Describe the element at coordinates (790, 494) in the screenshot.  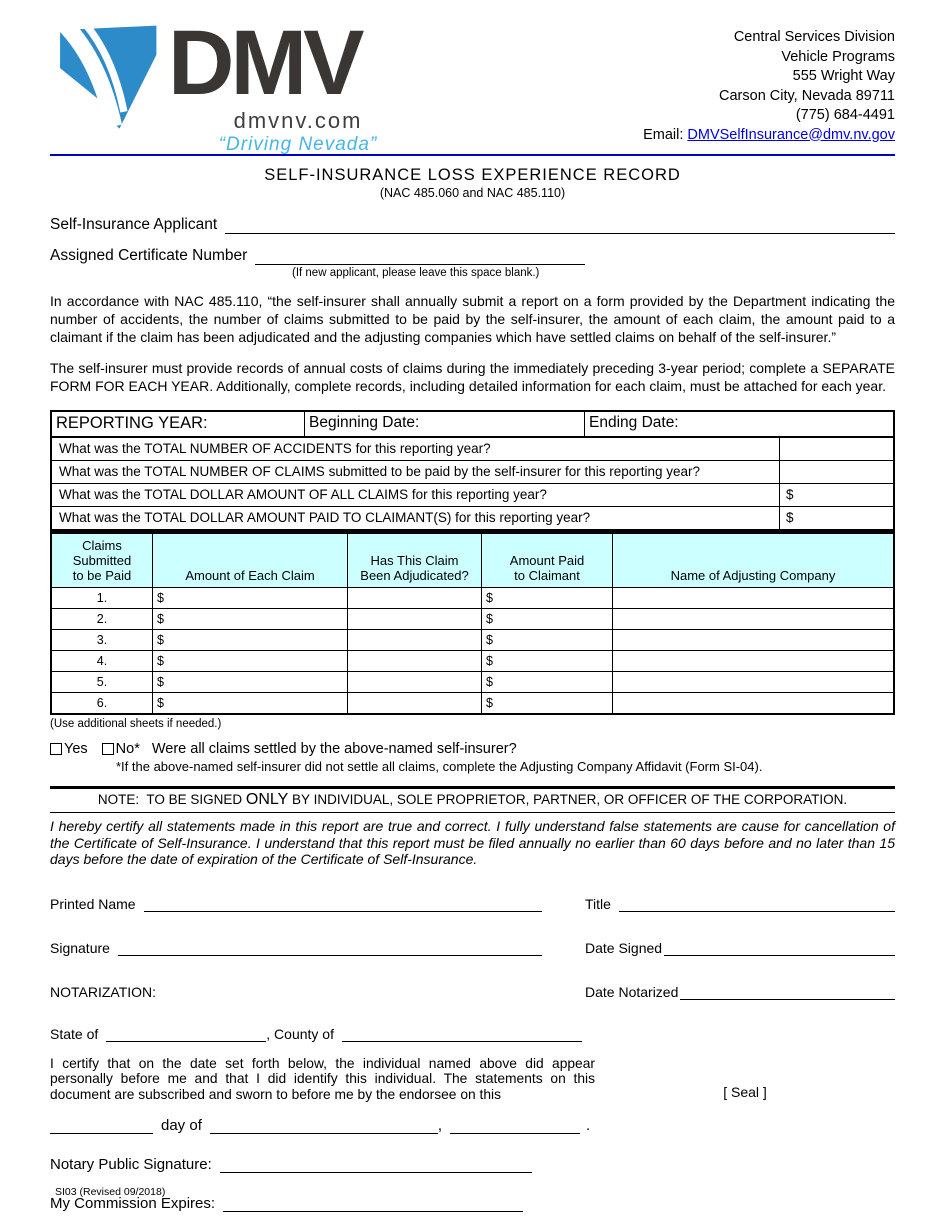
I see `dollar-prefix: $` at that location.